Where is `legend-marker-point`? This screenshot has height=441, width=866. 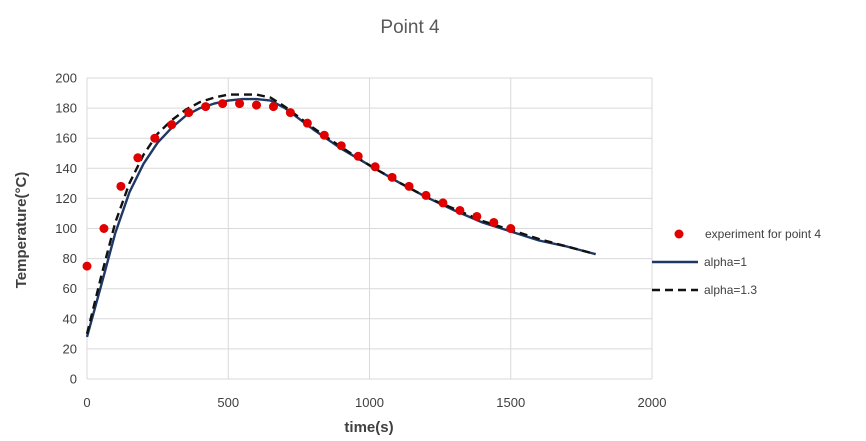
legend-marker-point is located at coordinates (679, 234).